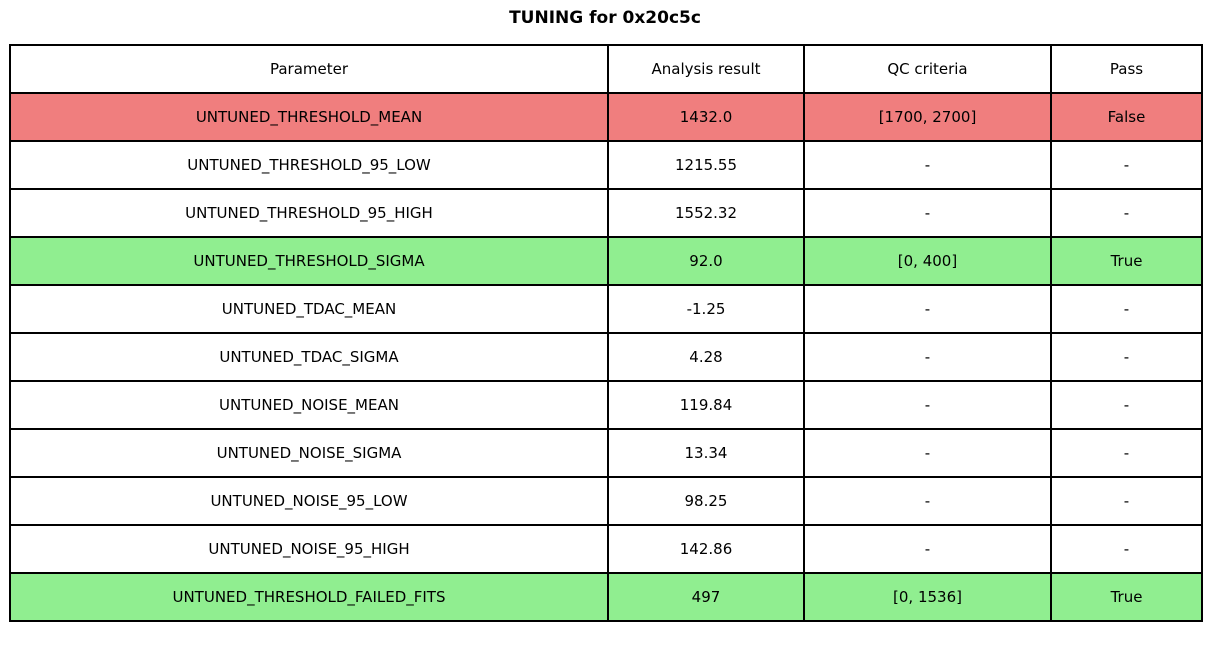  What do you see at coordinates (706, 453) in the screenshot?
I see `result-cell: 13.34` at bounding box center [706, 453].